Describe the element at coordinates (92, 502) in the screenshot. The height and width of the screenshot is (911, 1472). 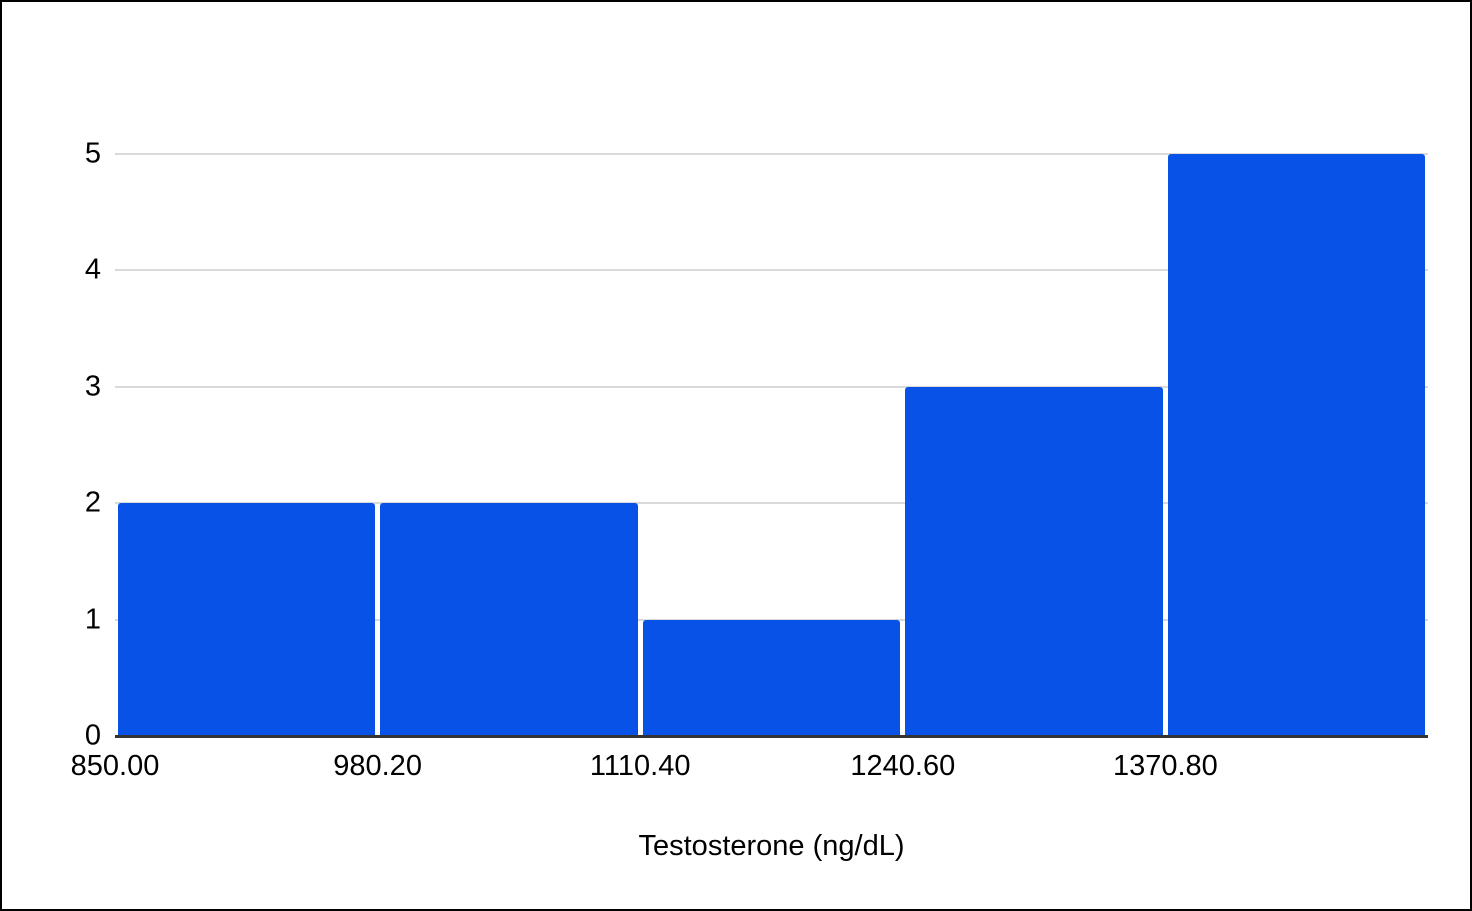
I see `y-tick-label: 2` at that location.